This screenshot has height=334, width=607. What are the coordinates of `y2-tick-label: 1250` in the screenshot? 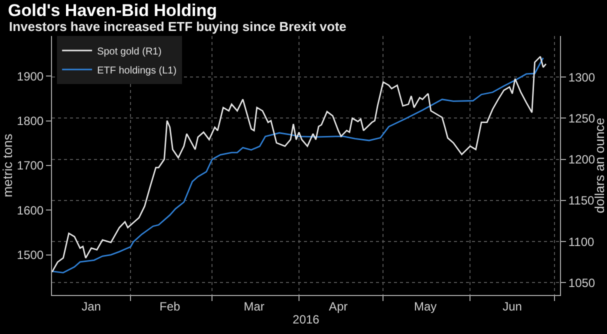 It's located at (582, 118).